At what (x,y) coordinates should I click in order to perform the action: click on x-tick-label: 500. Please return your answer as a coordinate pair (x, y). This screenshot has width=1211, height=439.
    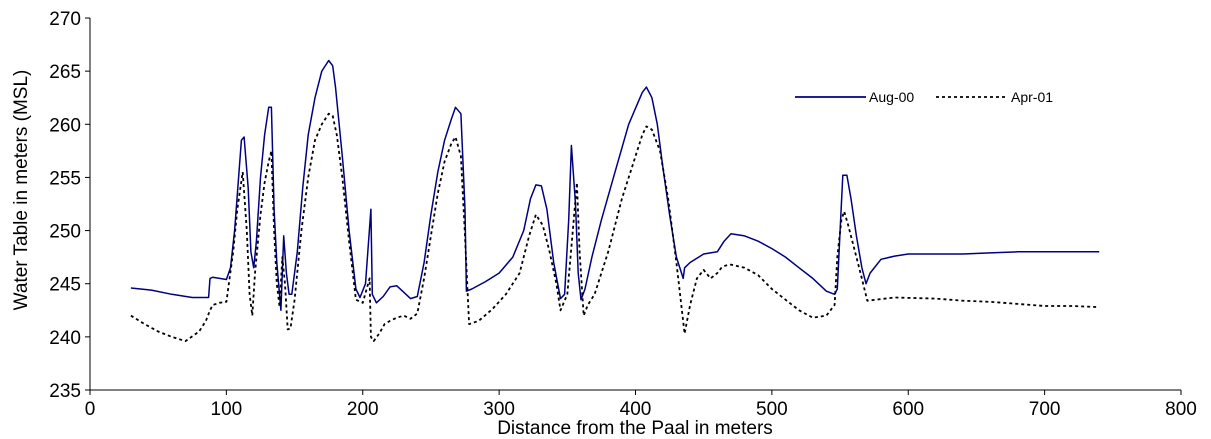
    Looking at the image, I should click on (772, 409).